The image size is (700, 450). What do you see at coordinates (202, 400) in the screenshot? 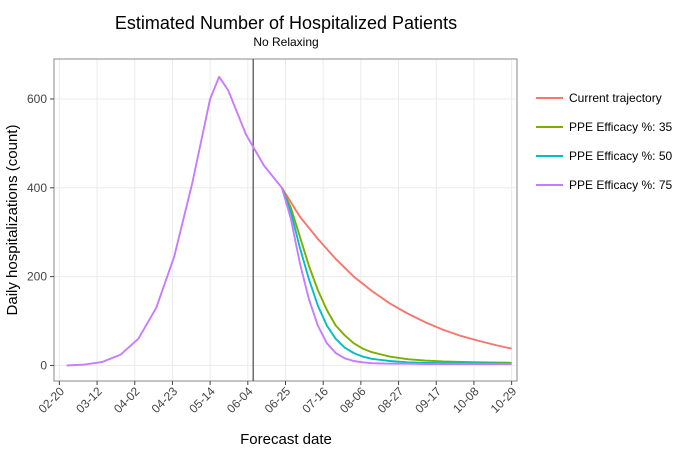
I see `x-tick-label: 05-14` at bounding box center [202, 400].